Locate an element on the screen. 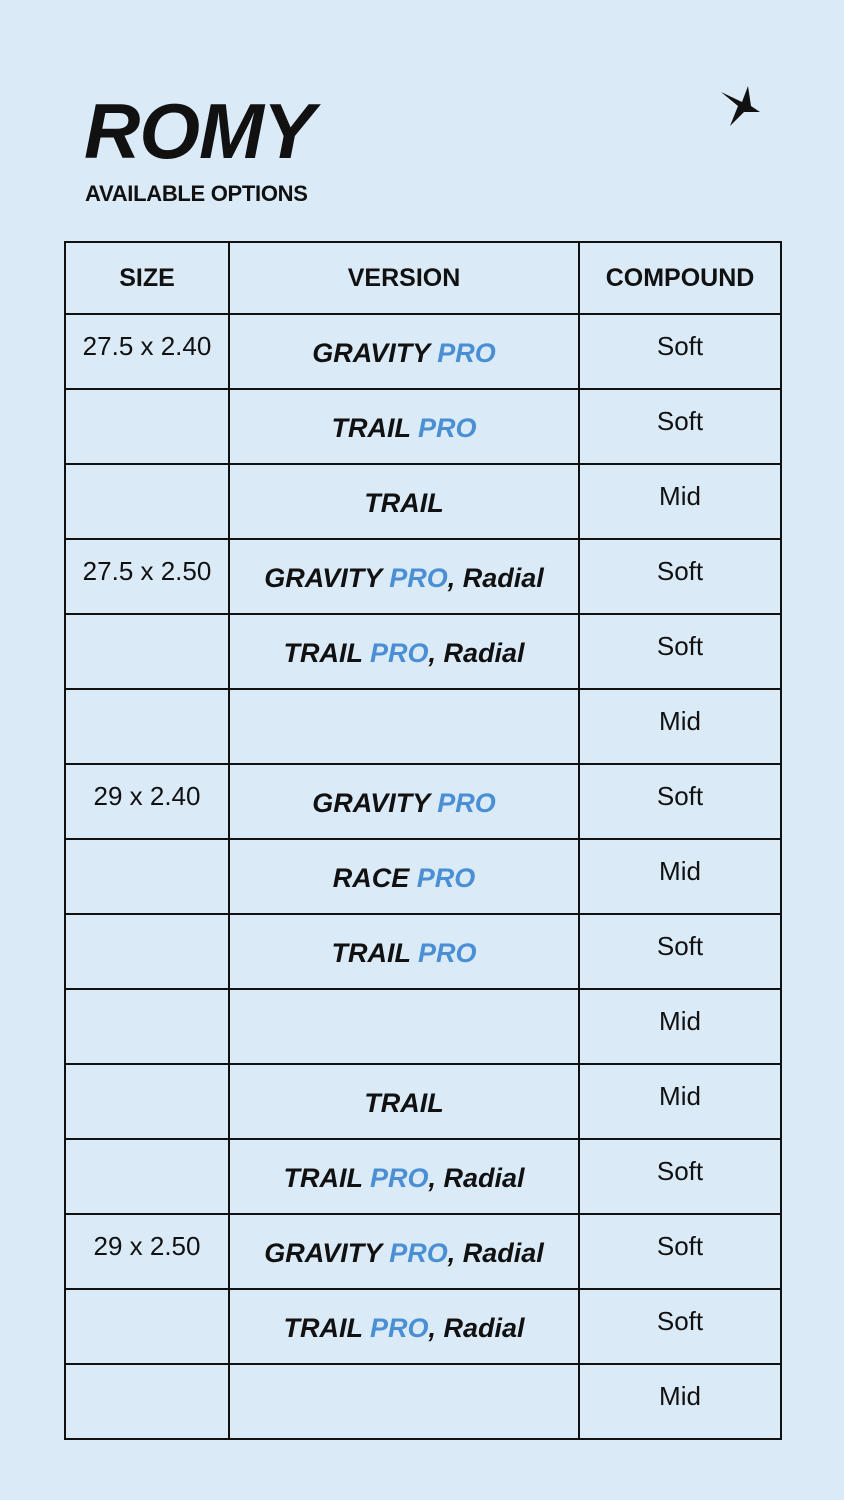  table-row: 29 x 2.50 GRAVITY PRO, Radial Soft is located at coordinates (423, 1251).